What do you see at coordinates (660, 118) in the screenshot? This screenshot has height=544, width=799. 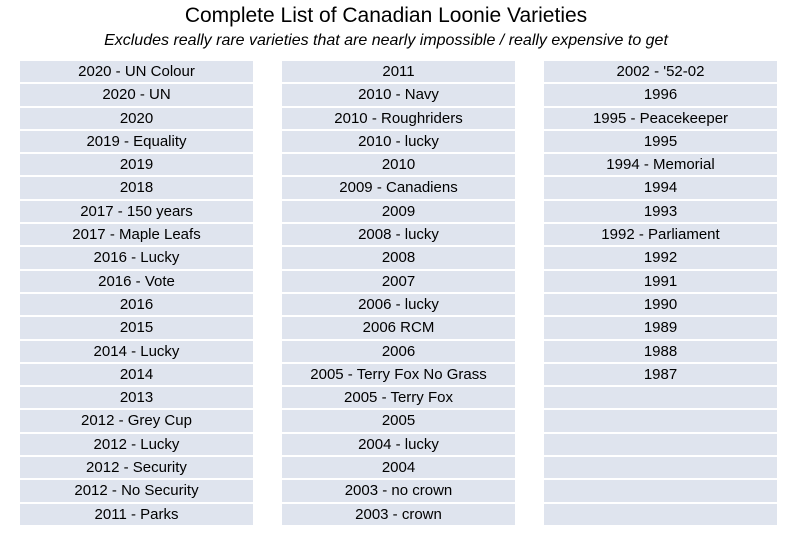 I see `list-item: 1995 - Peacekeeper` at bounding box center [660, 118].